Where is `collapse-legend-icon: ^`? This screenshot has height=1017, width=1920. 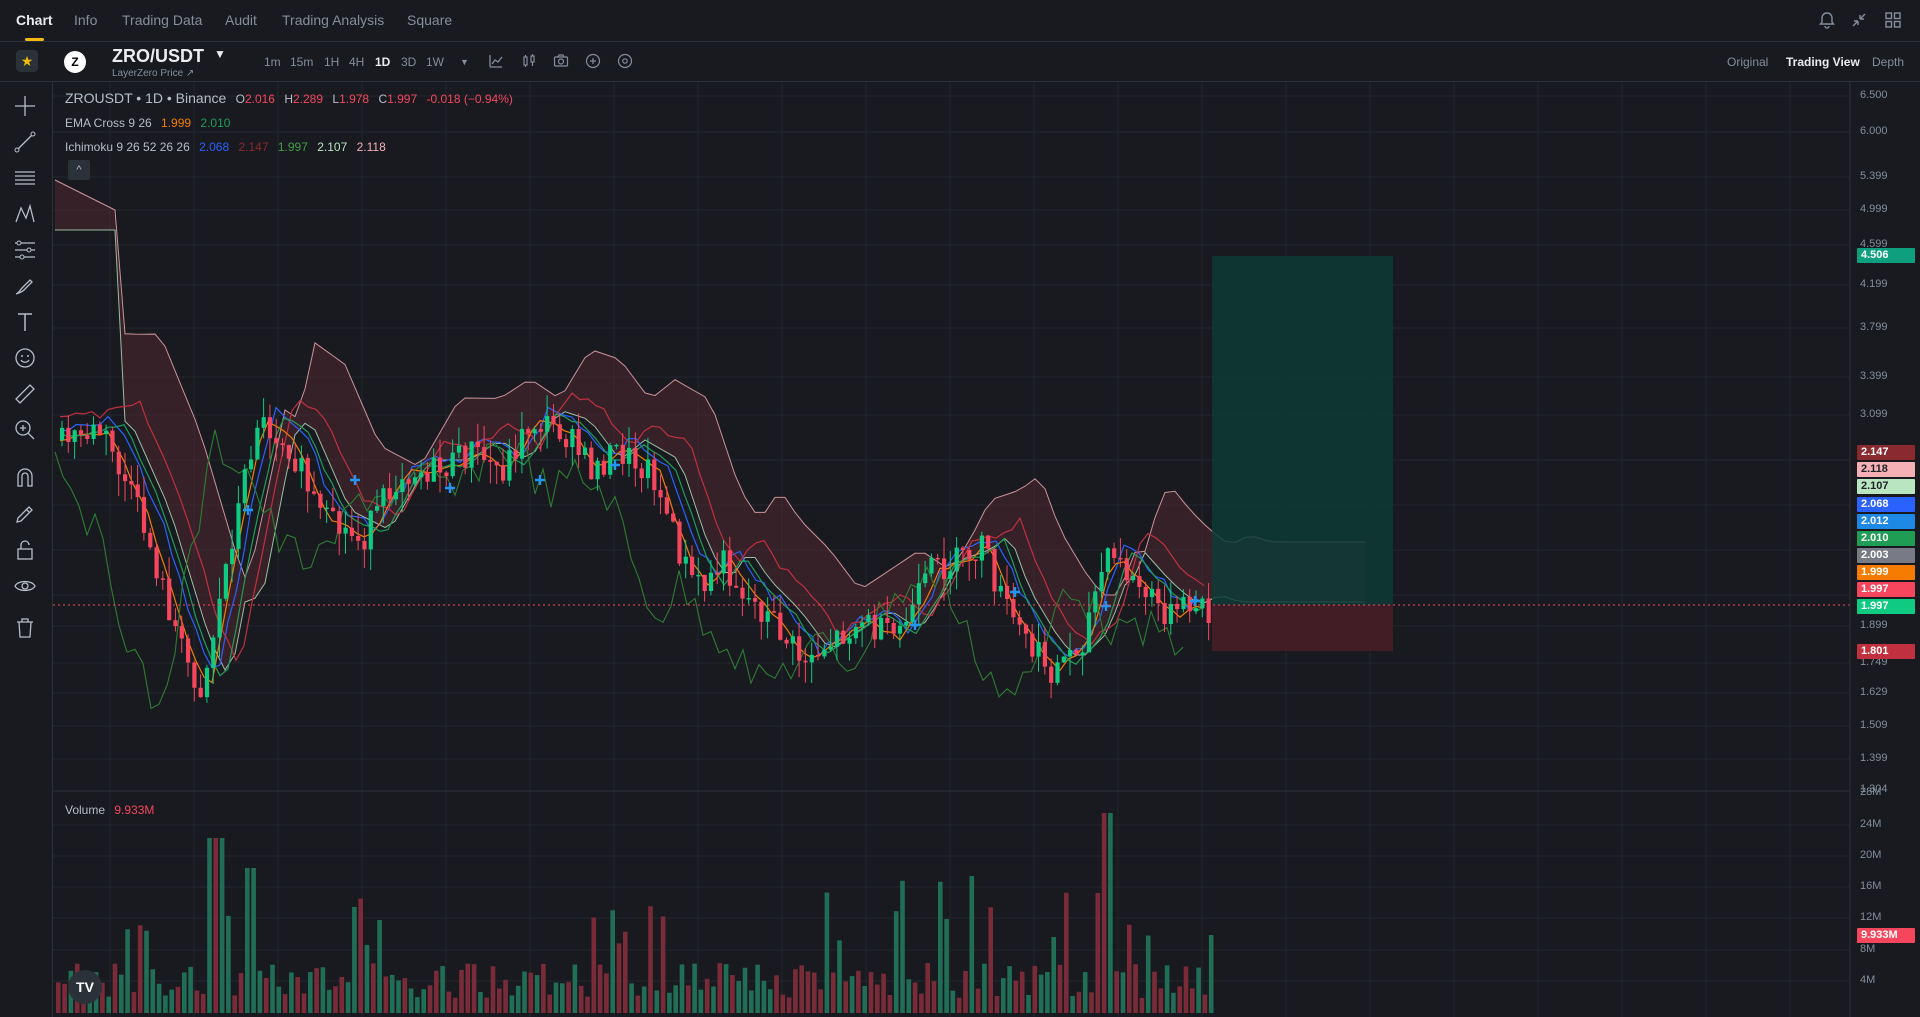 collapse-legend-icon: ^ is located at coordinates (79, 170).